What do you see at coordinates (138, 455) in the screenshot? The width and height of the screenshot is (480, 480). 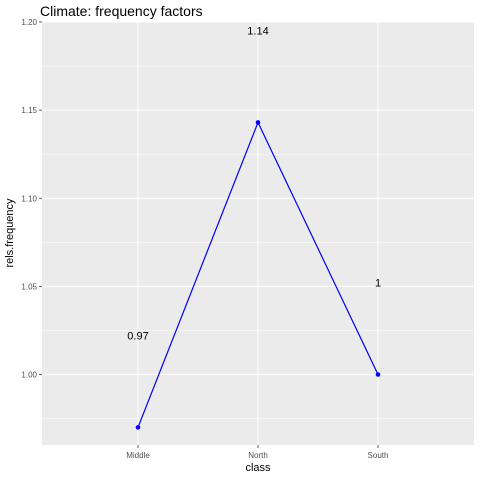 I see `x-tick-label: Middle` at bounding box center [138, 455].